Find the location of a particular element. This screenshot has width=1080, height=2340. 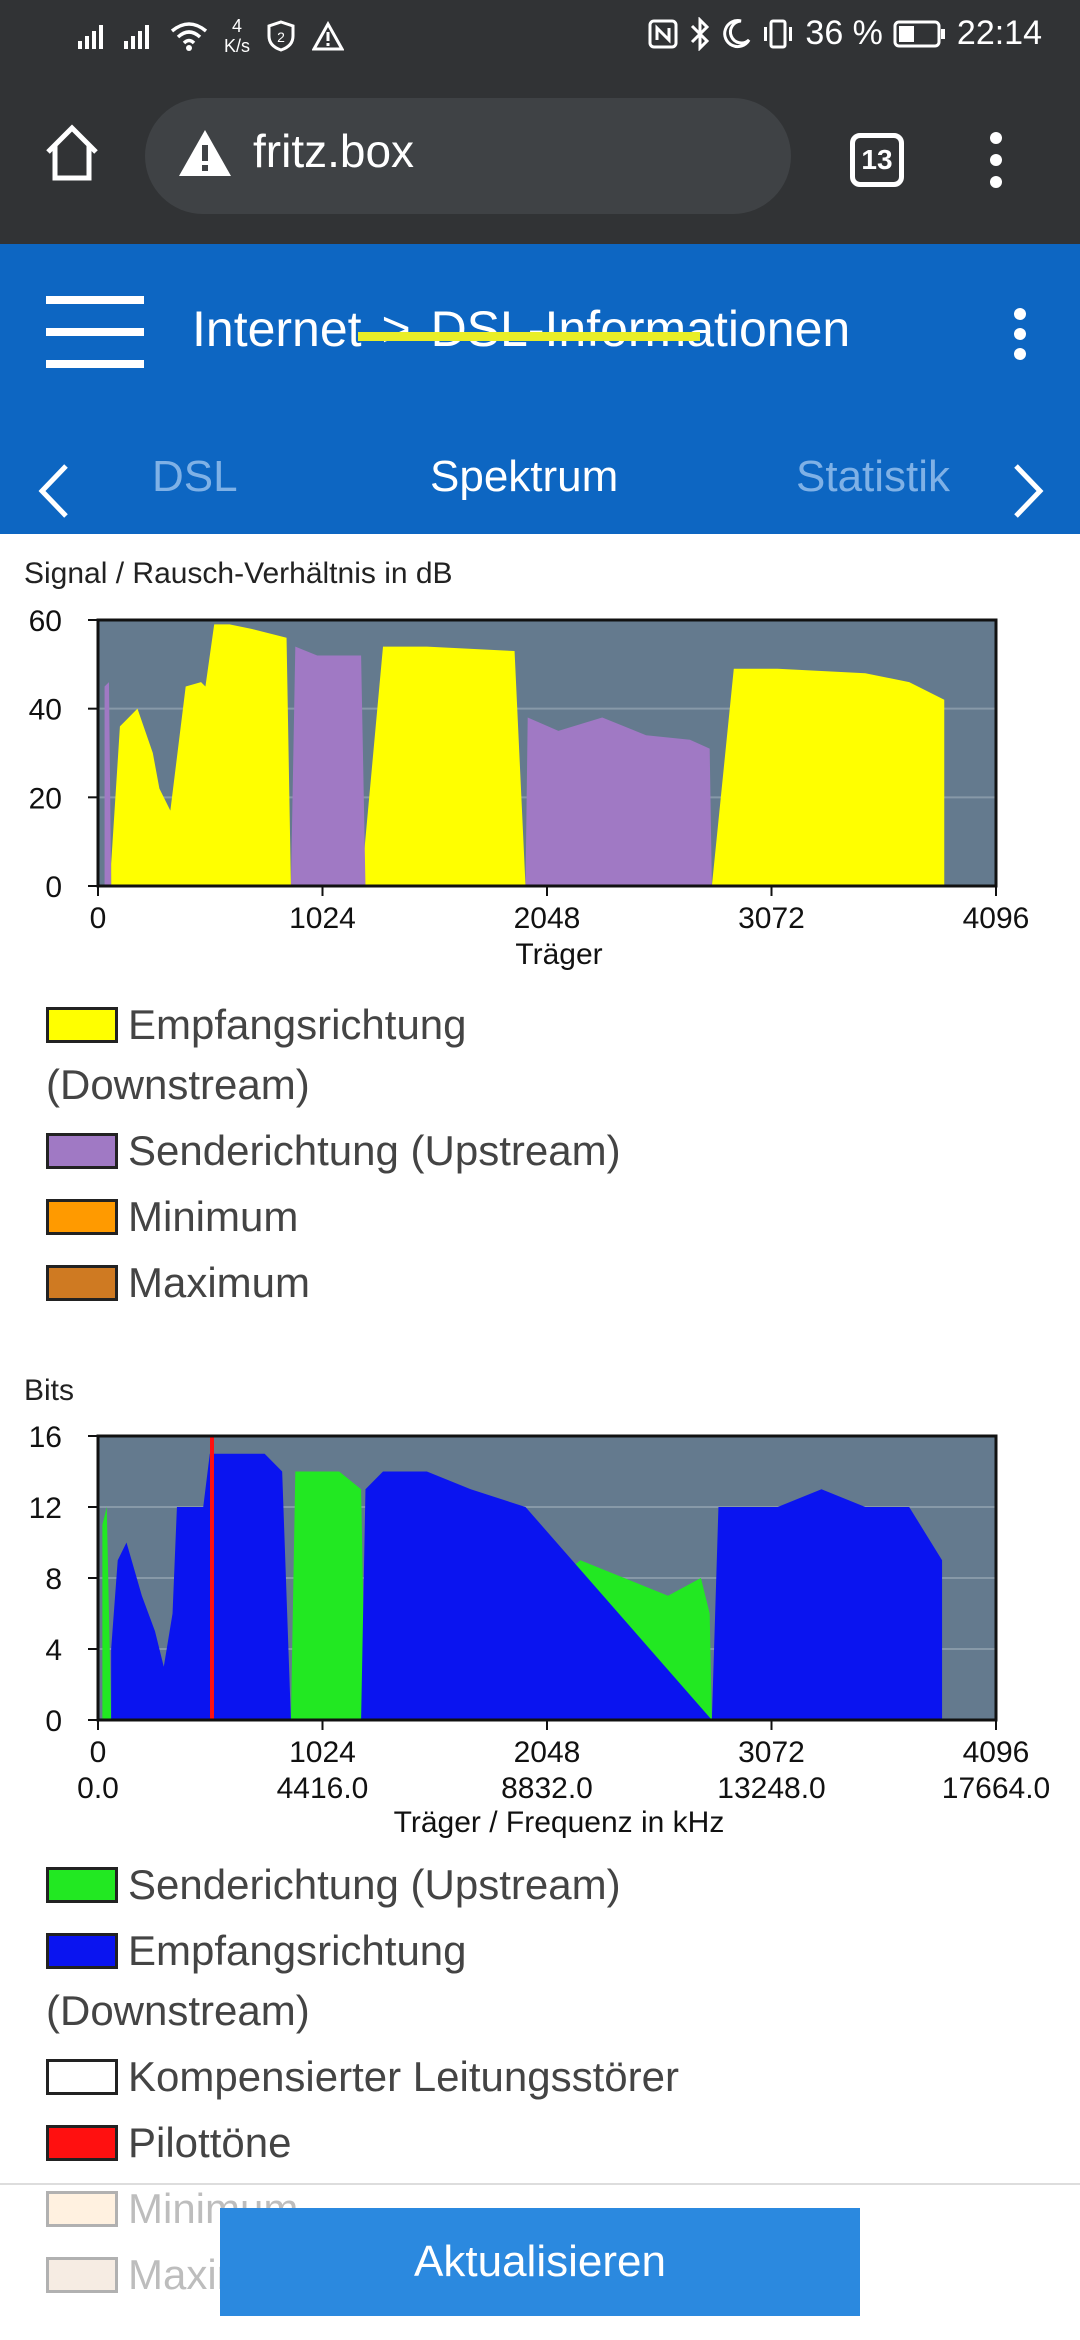

address-bar: fritz.box is located at coordinates (468, 156).